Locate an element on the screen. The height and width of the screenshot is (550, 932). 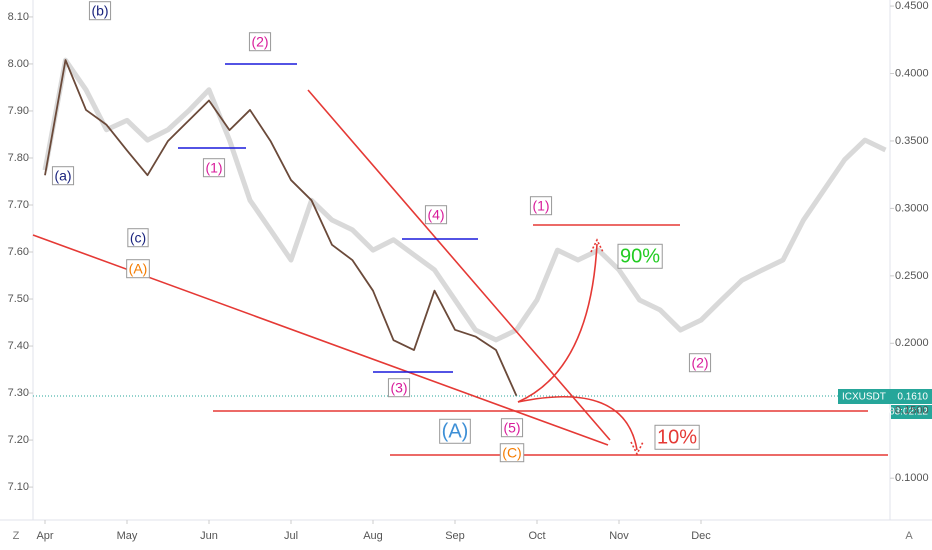
countdown: 03:02:12 is located at coordinates (908, 412).